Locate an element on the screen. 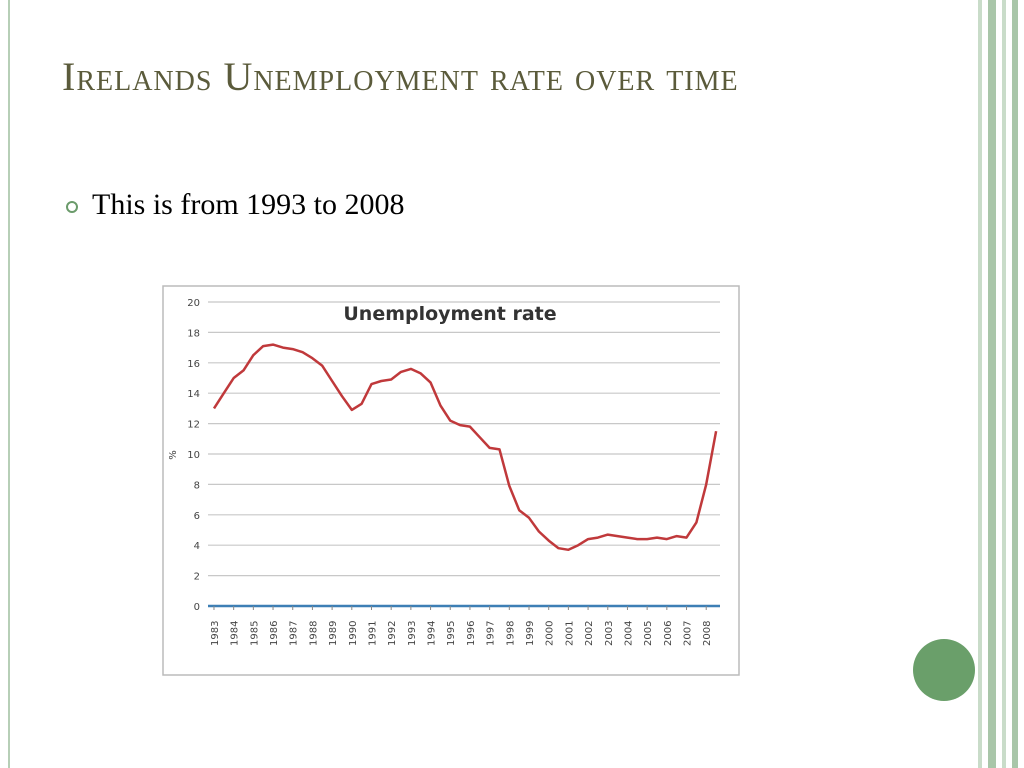  x-tick-label: 1992 is located at coordinates (392, 633).